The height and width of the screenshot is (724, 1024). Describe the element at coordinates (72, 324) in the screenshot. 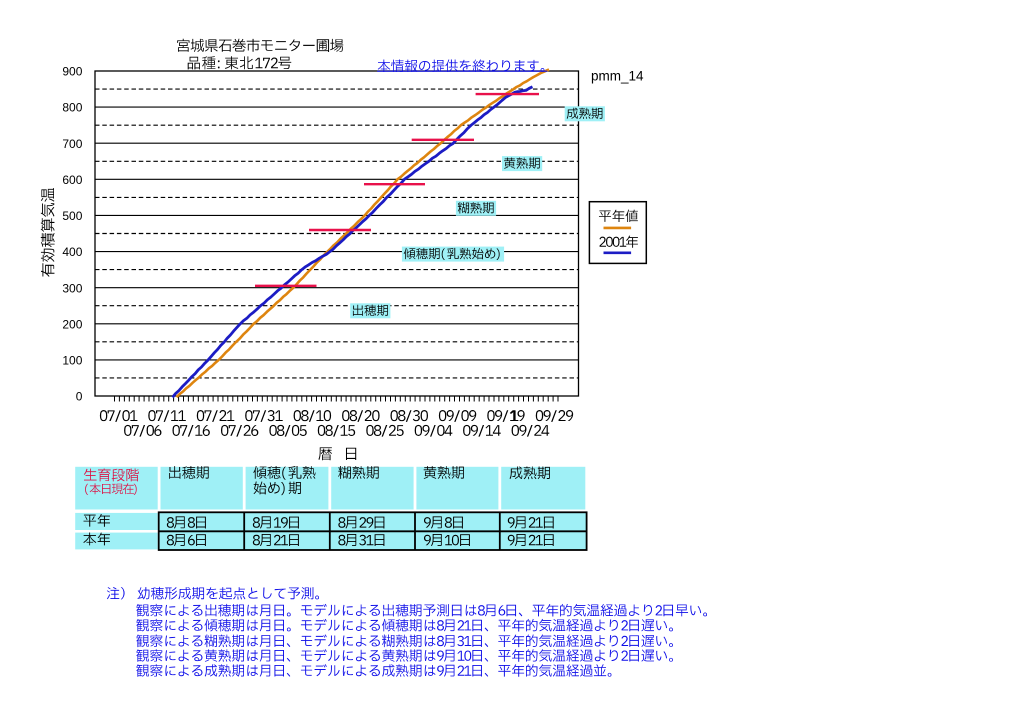

I see `svg-text: 200` at that location.